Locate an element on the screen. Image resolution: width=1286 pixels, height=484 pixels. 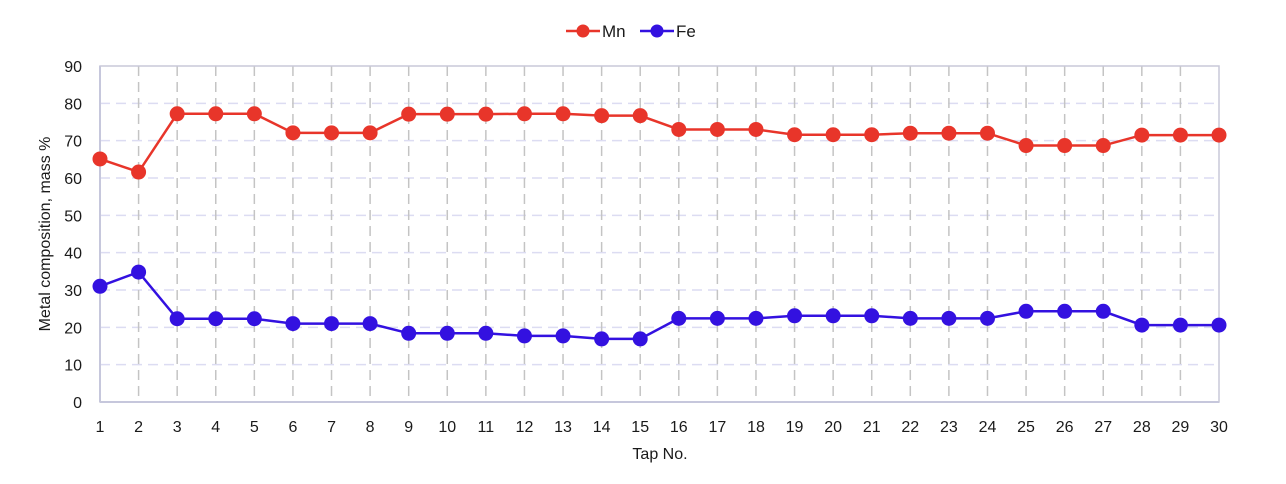
x-tick-label: 24 is located at coordinates (988, 427).